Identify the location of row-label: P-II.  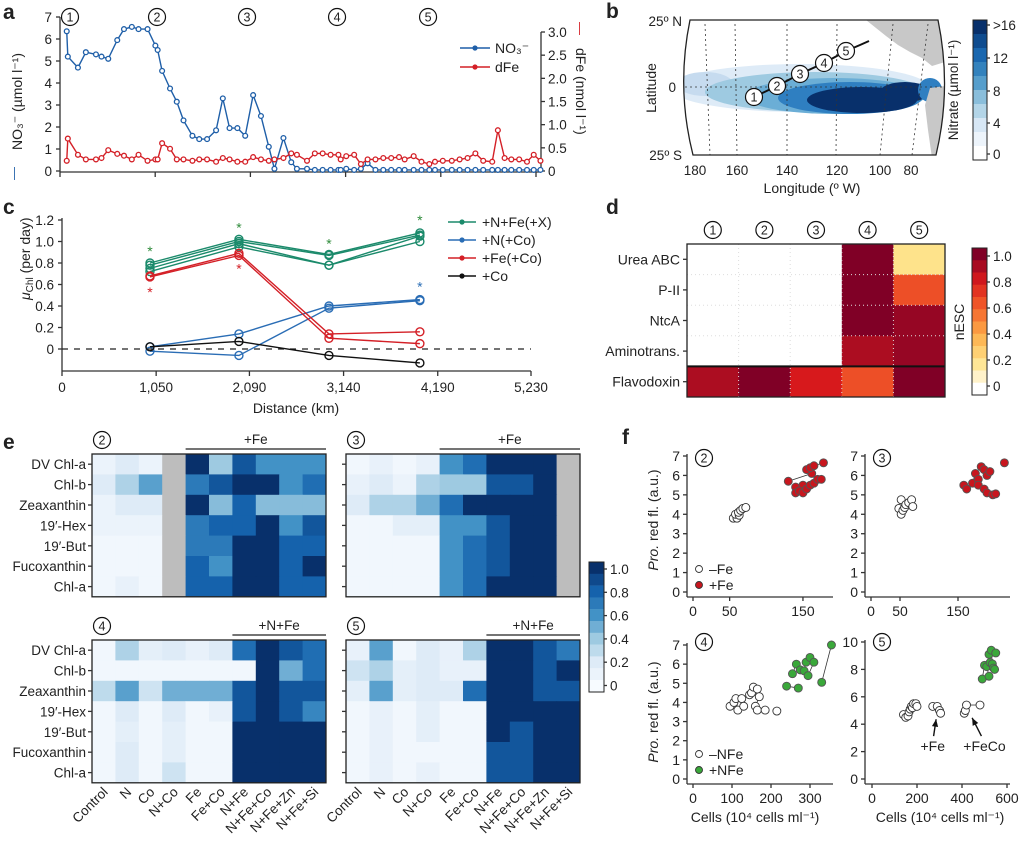
(669, 290).